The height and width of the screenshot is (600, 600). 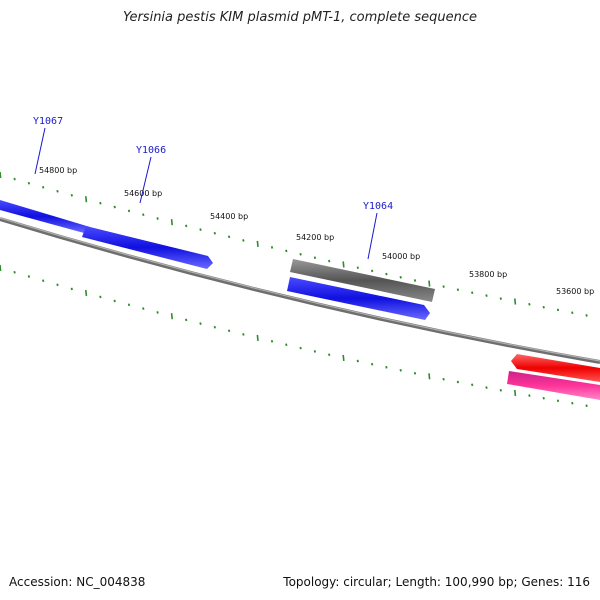 I want to click on gene-pink-arrow, so click(x=553, y=385).